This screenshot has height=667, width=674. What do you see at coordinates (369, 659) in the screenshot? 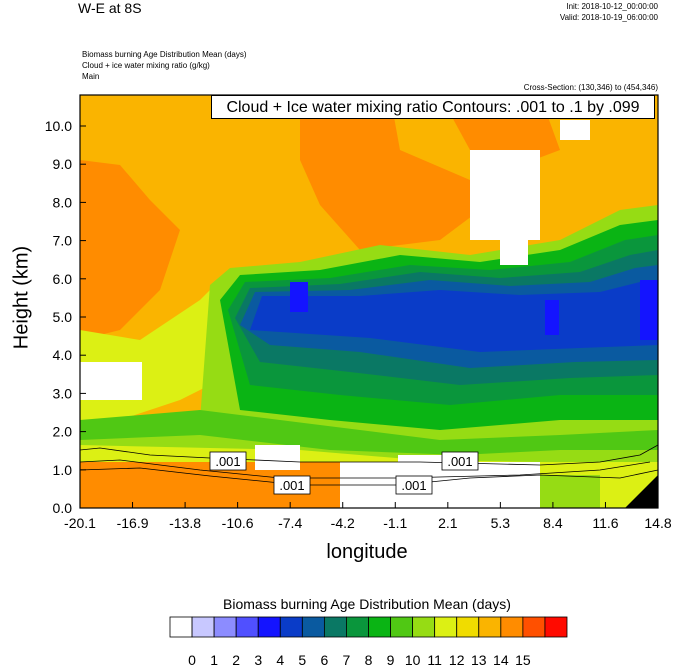
I see `colorbar-label: 8` at bounding box center [369, 659].